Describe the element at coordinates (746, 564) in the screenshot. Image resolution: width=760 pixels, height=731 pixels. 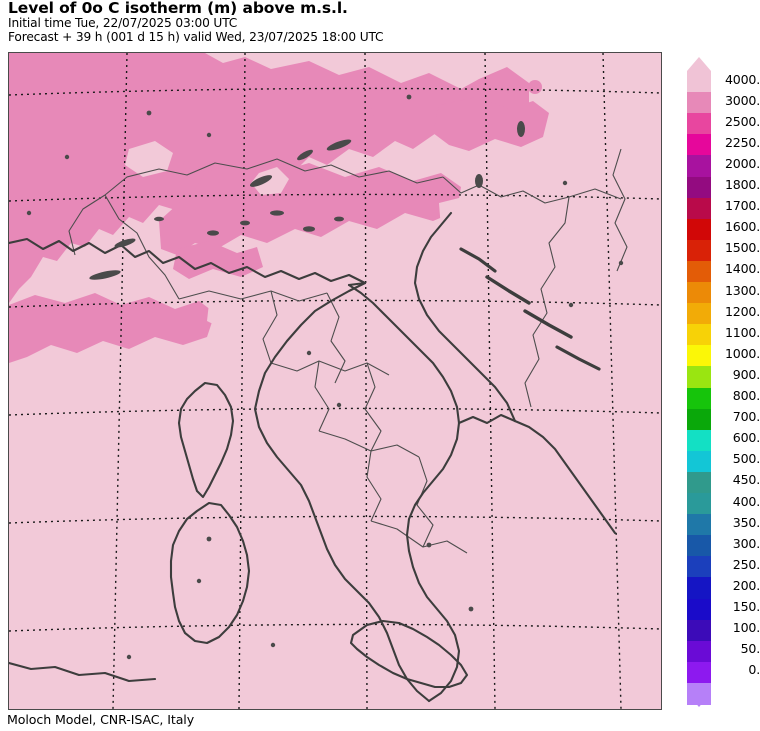
I see `colorbar-tick-250: 250.` at that location.